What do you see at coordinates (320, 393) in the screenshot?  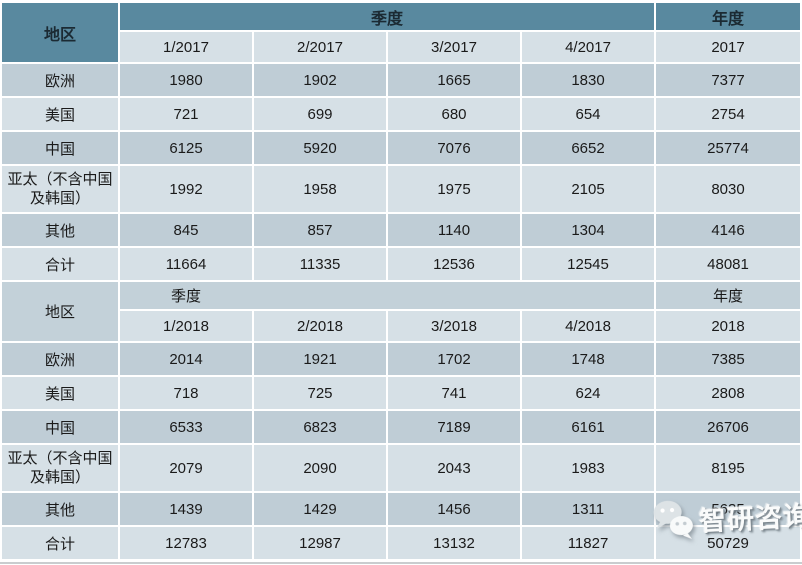 I see `value-cell: 725` at bounding box center [320, 393].